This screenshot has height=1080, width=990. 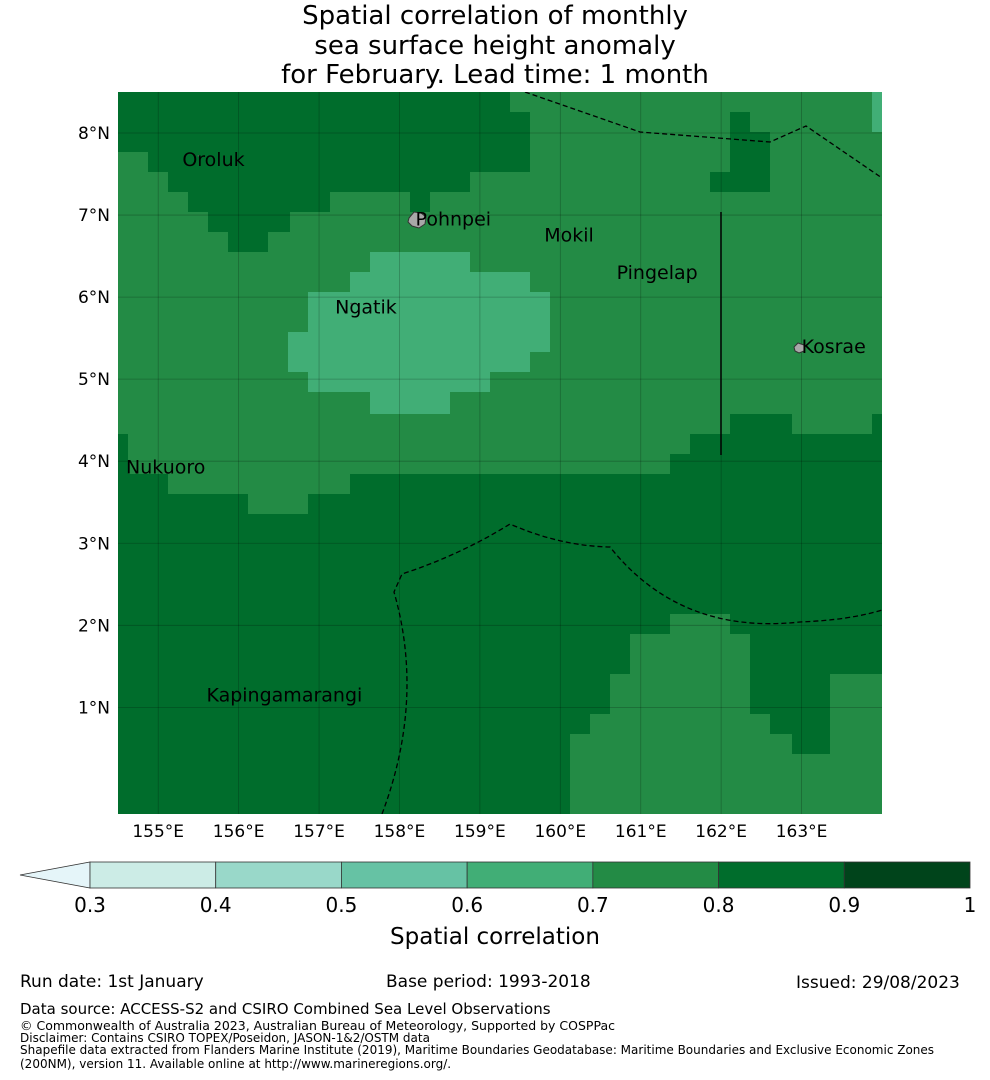 What do you see at coordinates (631, 668) in the screenshot?
I see `eez-boundary-south` at bounding box center [631, 668].